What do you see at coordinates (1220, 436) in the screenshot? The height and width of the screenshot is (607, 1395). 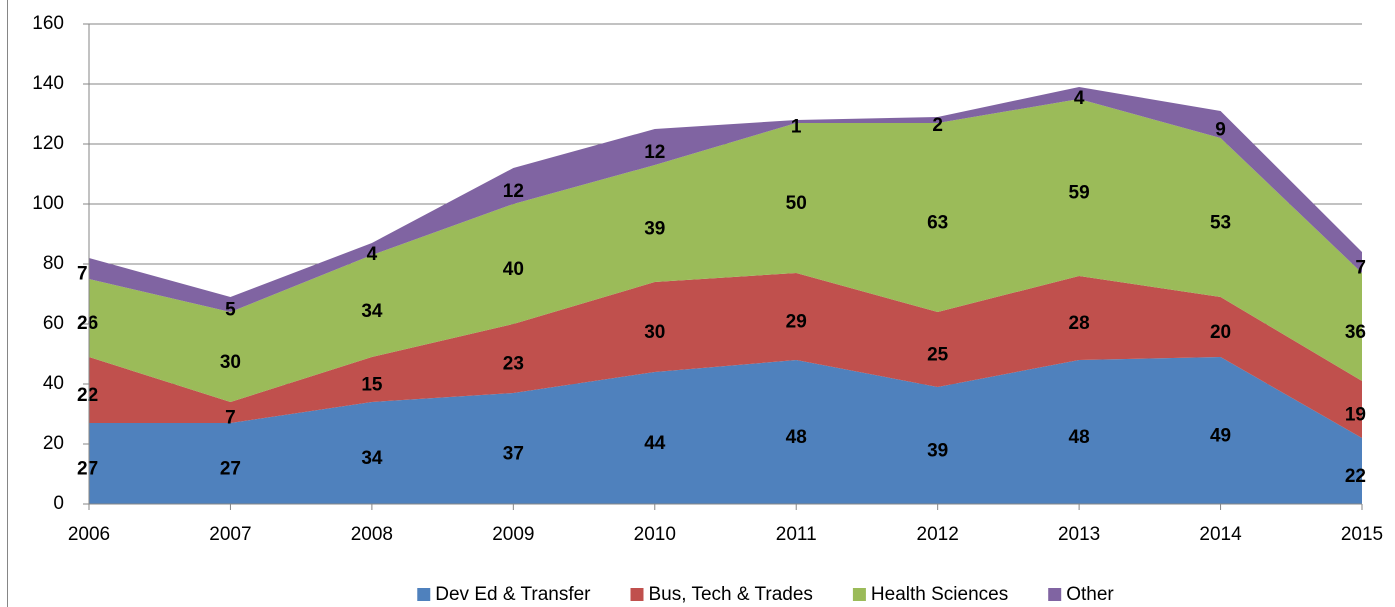 I see `data-label: 49` at bounding box center [1220, 436].